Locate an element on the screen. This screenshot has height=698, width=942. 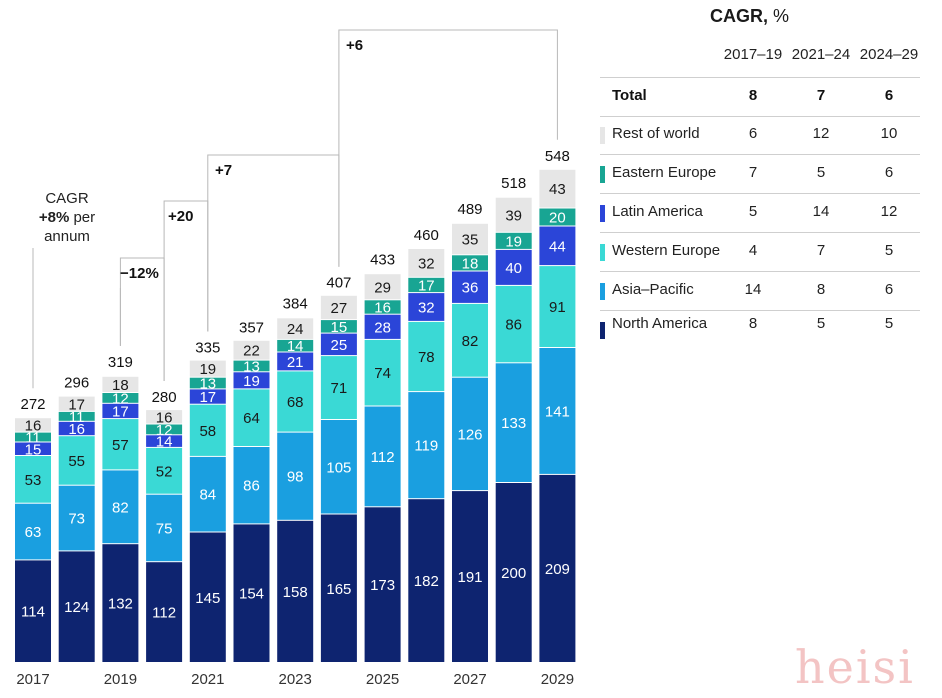
segment-value-label: 154 is located at coordinates (251, 594).